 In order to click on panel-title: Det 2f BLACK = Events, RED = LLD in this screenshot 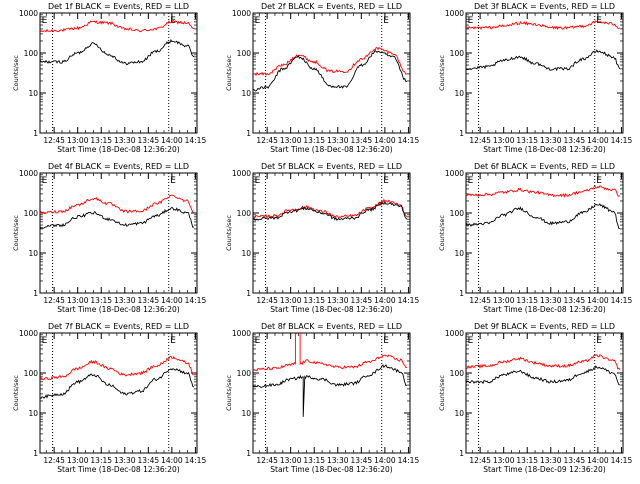, I will do `click(331, 6)`.